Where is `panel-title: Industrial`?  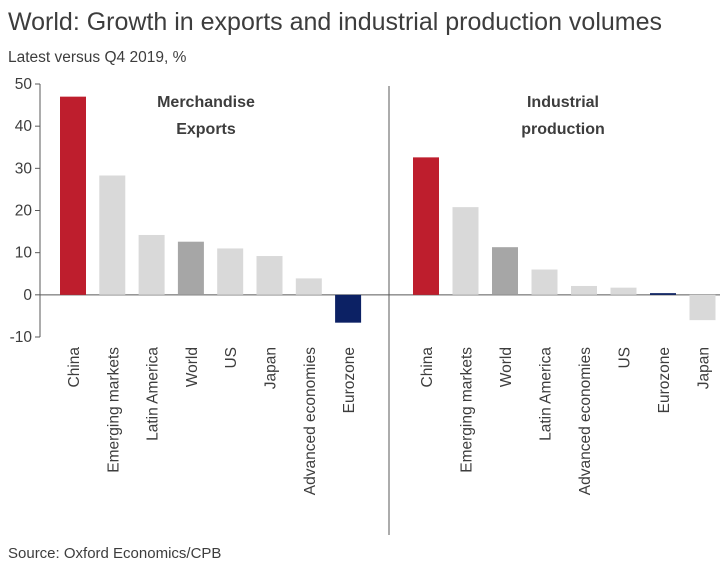 panel-title: Industrial is located at coordinates (563, 102).